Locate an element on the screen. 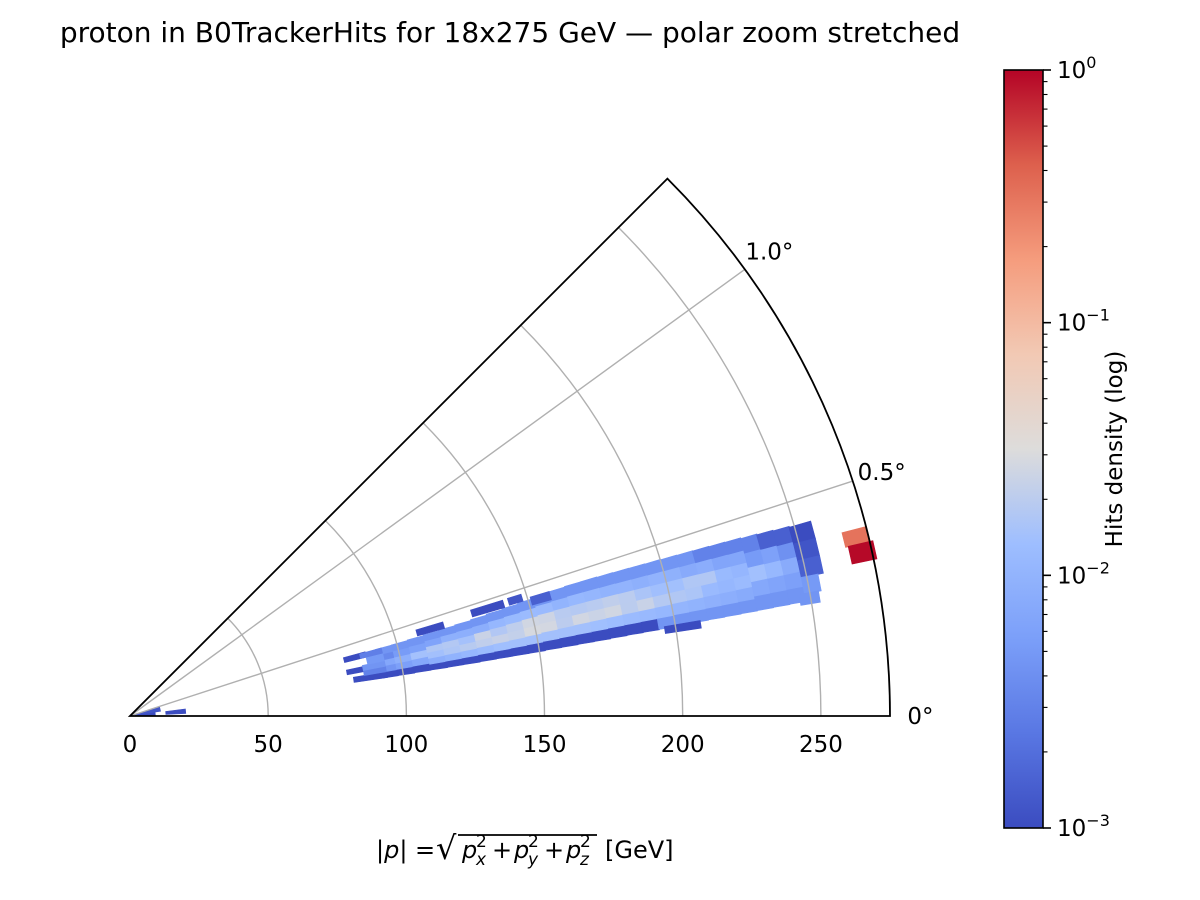 This screenshot has width=1200, height=900. colorbar-tick-label: 10⁰ is located at coordinates (1076, 68).